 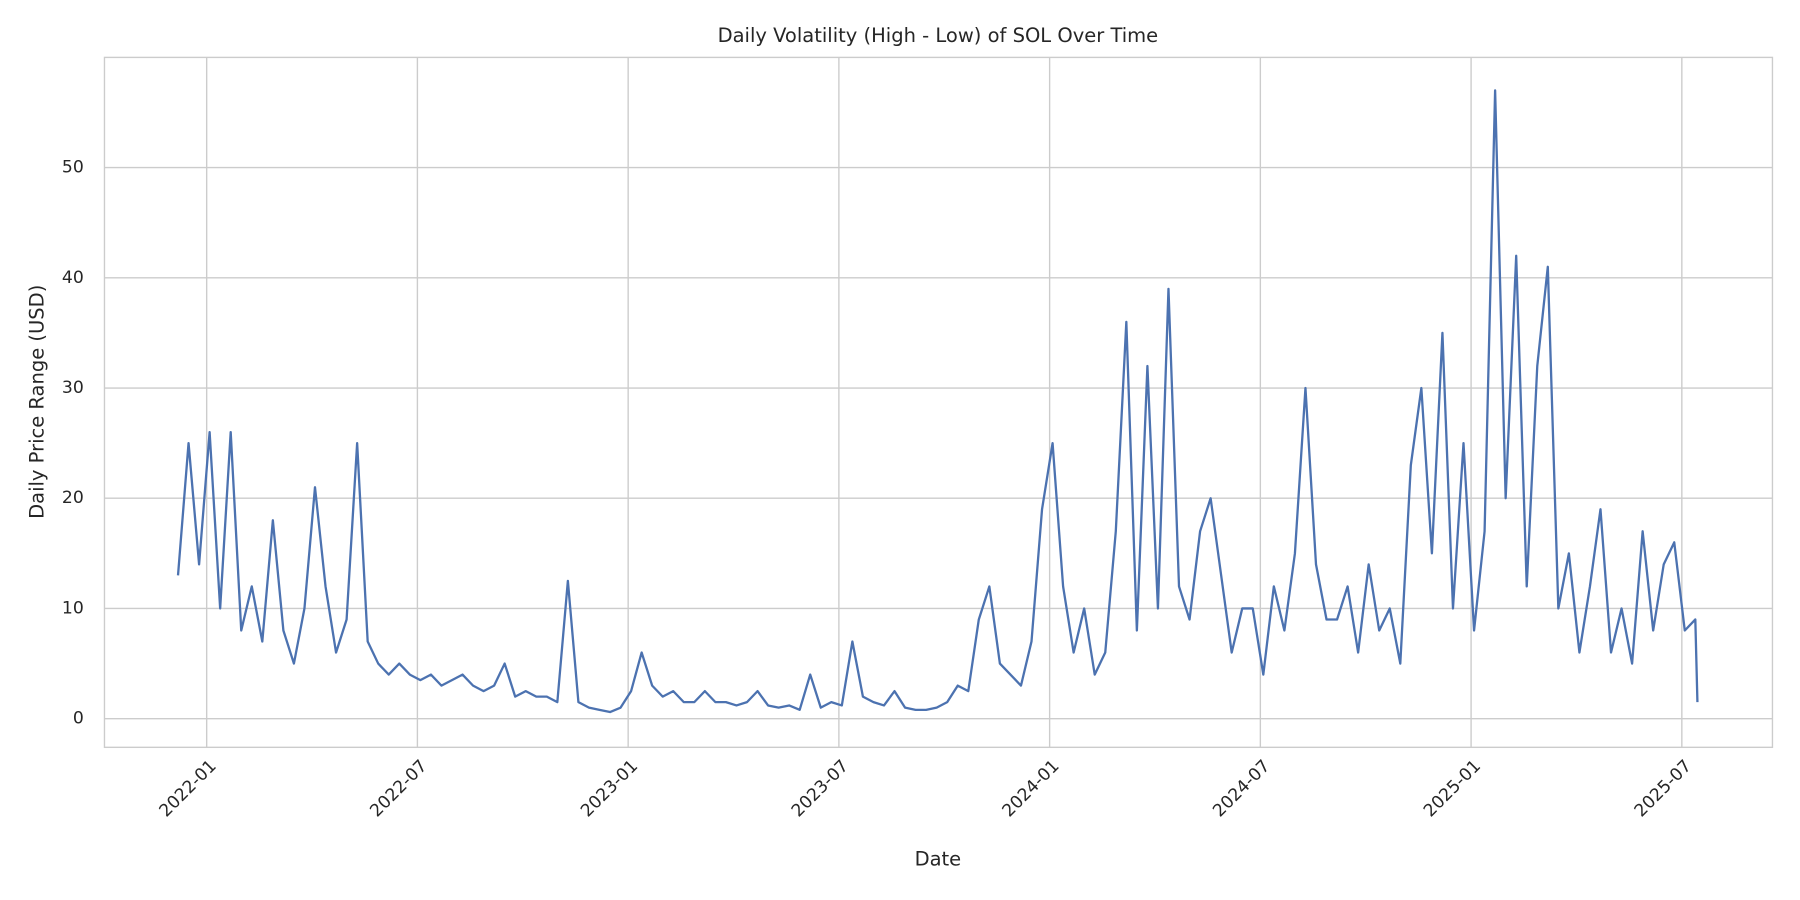 I want to click on y-tick-label: 10, so click(x=73, y=608).